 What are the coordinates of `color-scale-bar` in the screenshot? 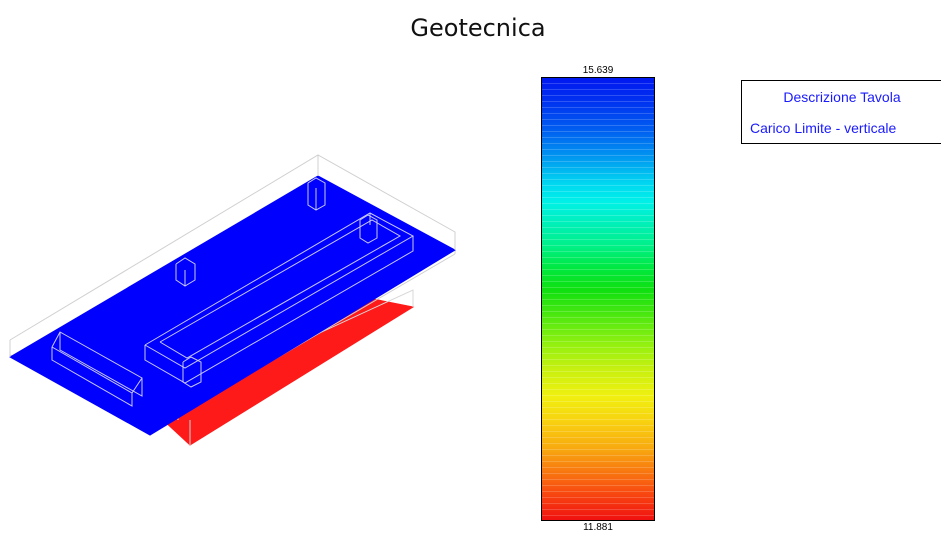 It's located at (598, 299).